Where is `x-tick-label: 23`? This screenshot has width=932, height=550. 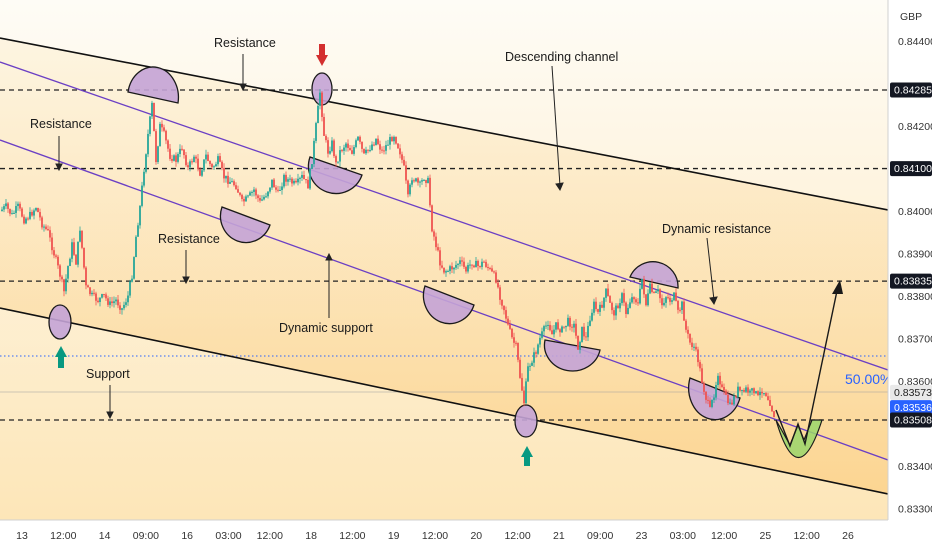
x-tick-label: 23 is located at coordinates (642, 536).